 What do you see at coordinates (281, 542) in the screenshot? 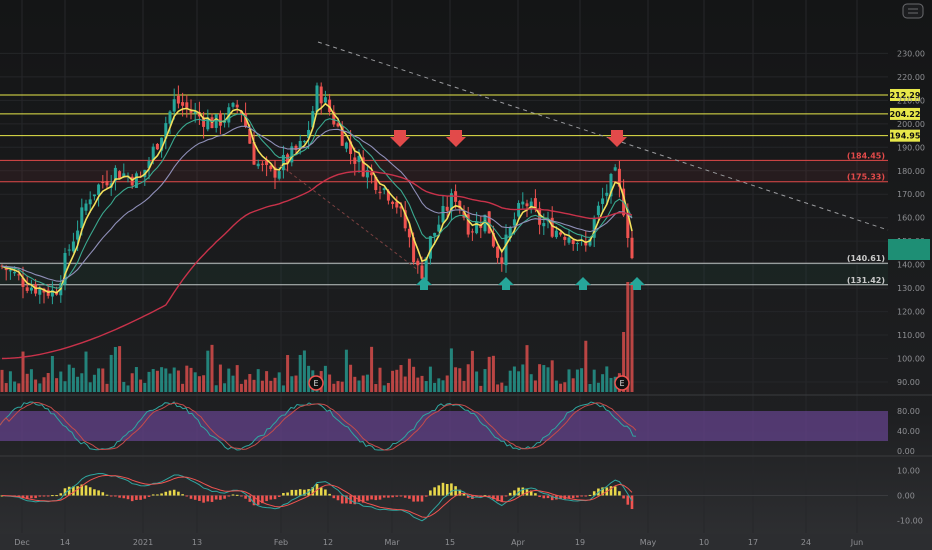
I see `time-tick-label: Feb` at bounding box center [281, 542].